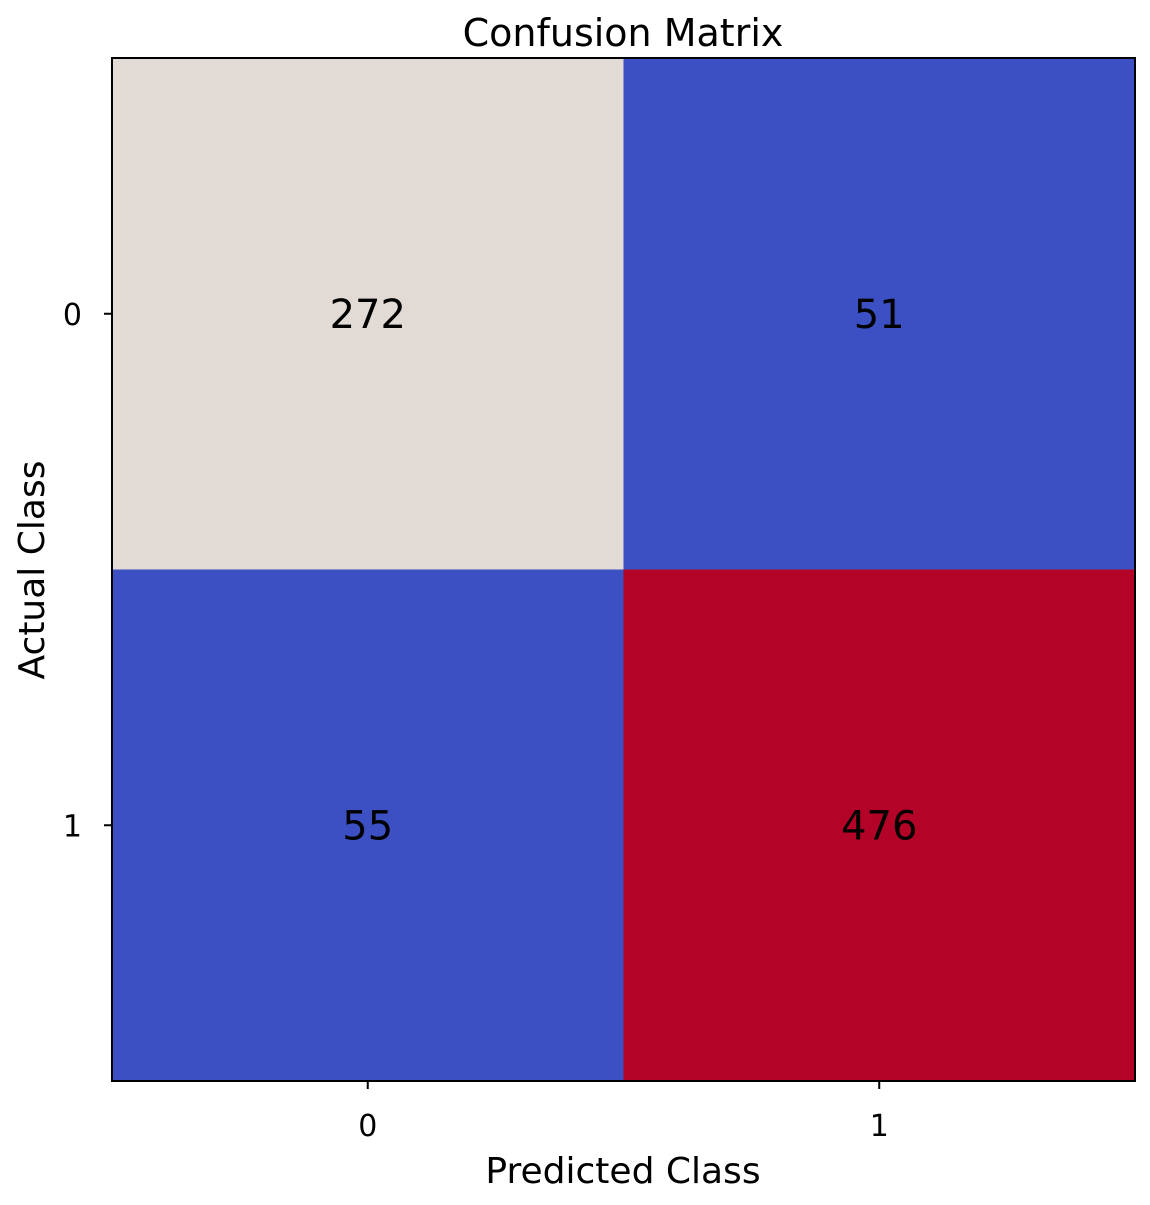  Describe the element at coordinates (87, 571) in the screenshot. I see `y-axis-ticks: 01` at that location.